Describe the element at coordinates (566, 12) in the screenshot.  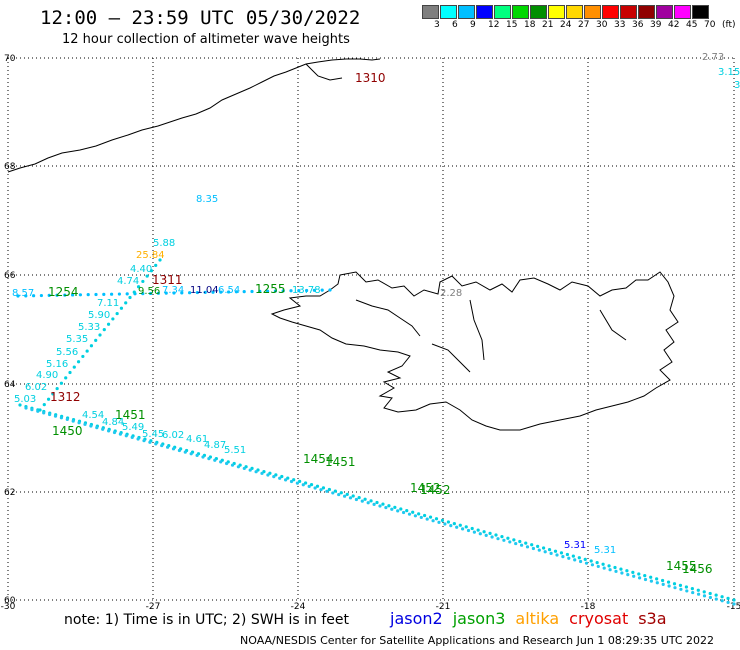
I see `color-legend` at that location.